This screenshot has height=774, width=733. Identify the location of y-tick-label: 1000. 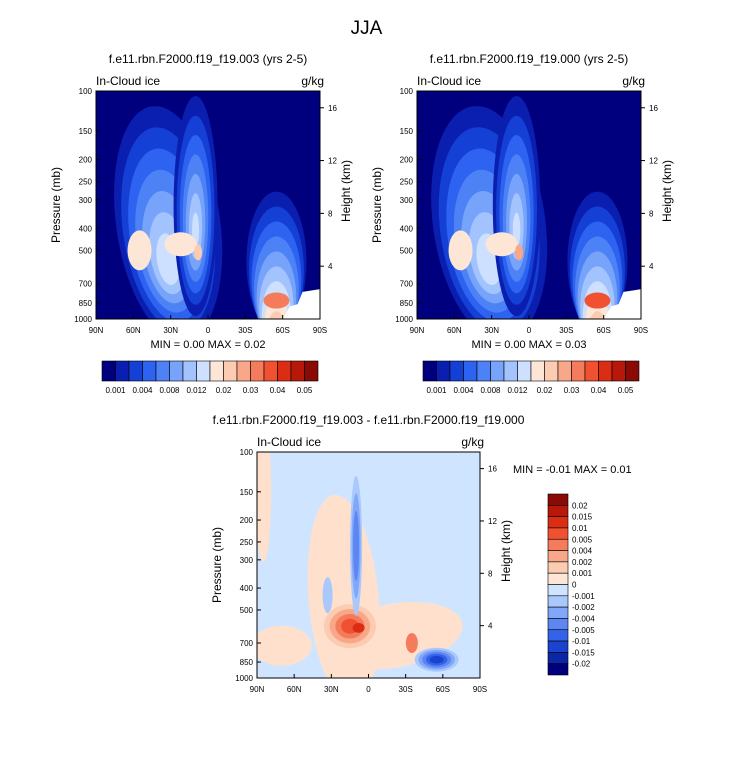
(244, 678).